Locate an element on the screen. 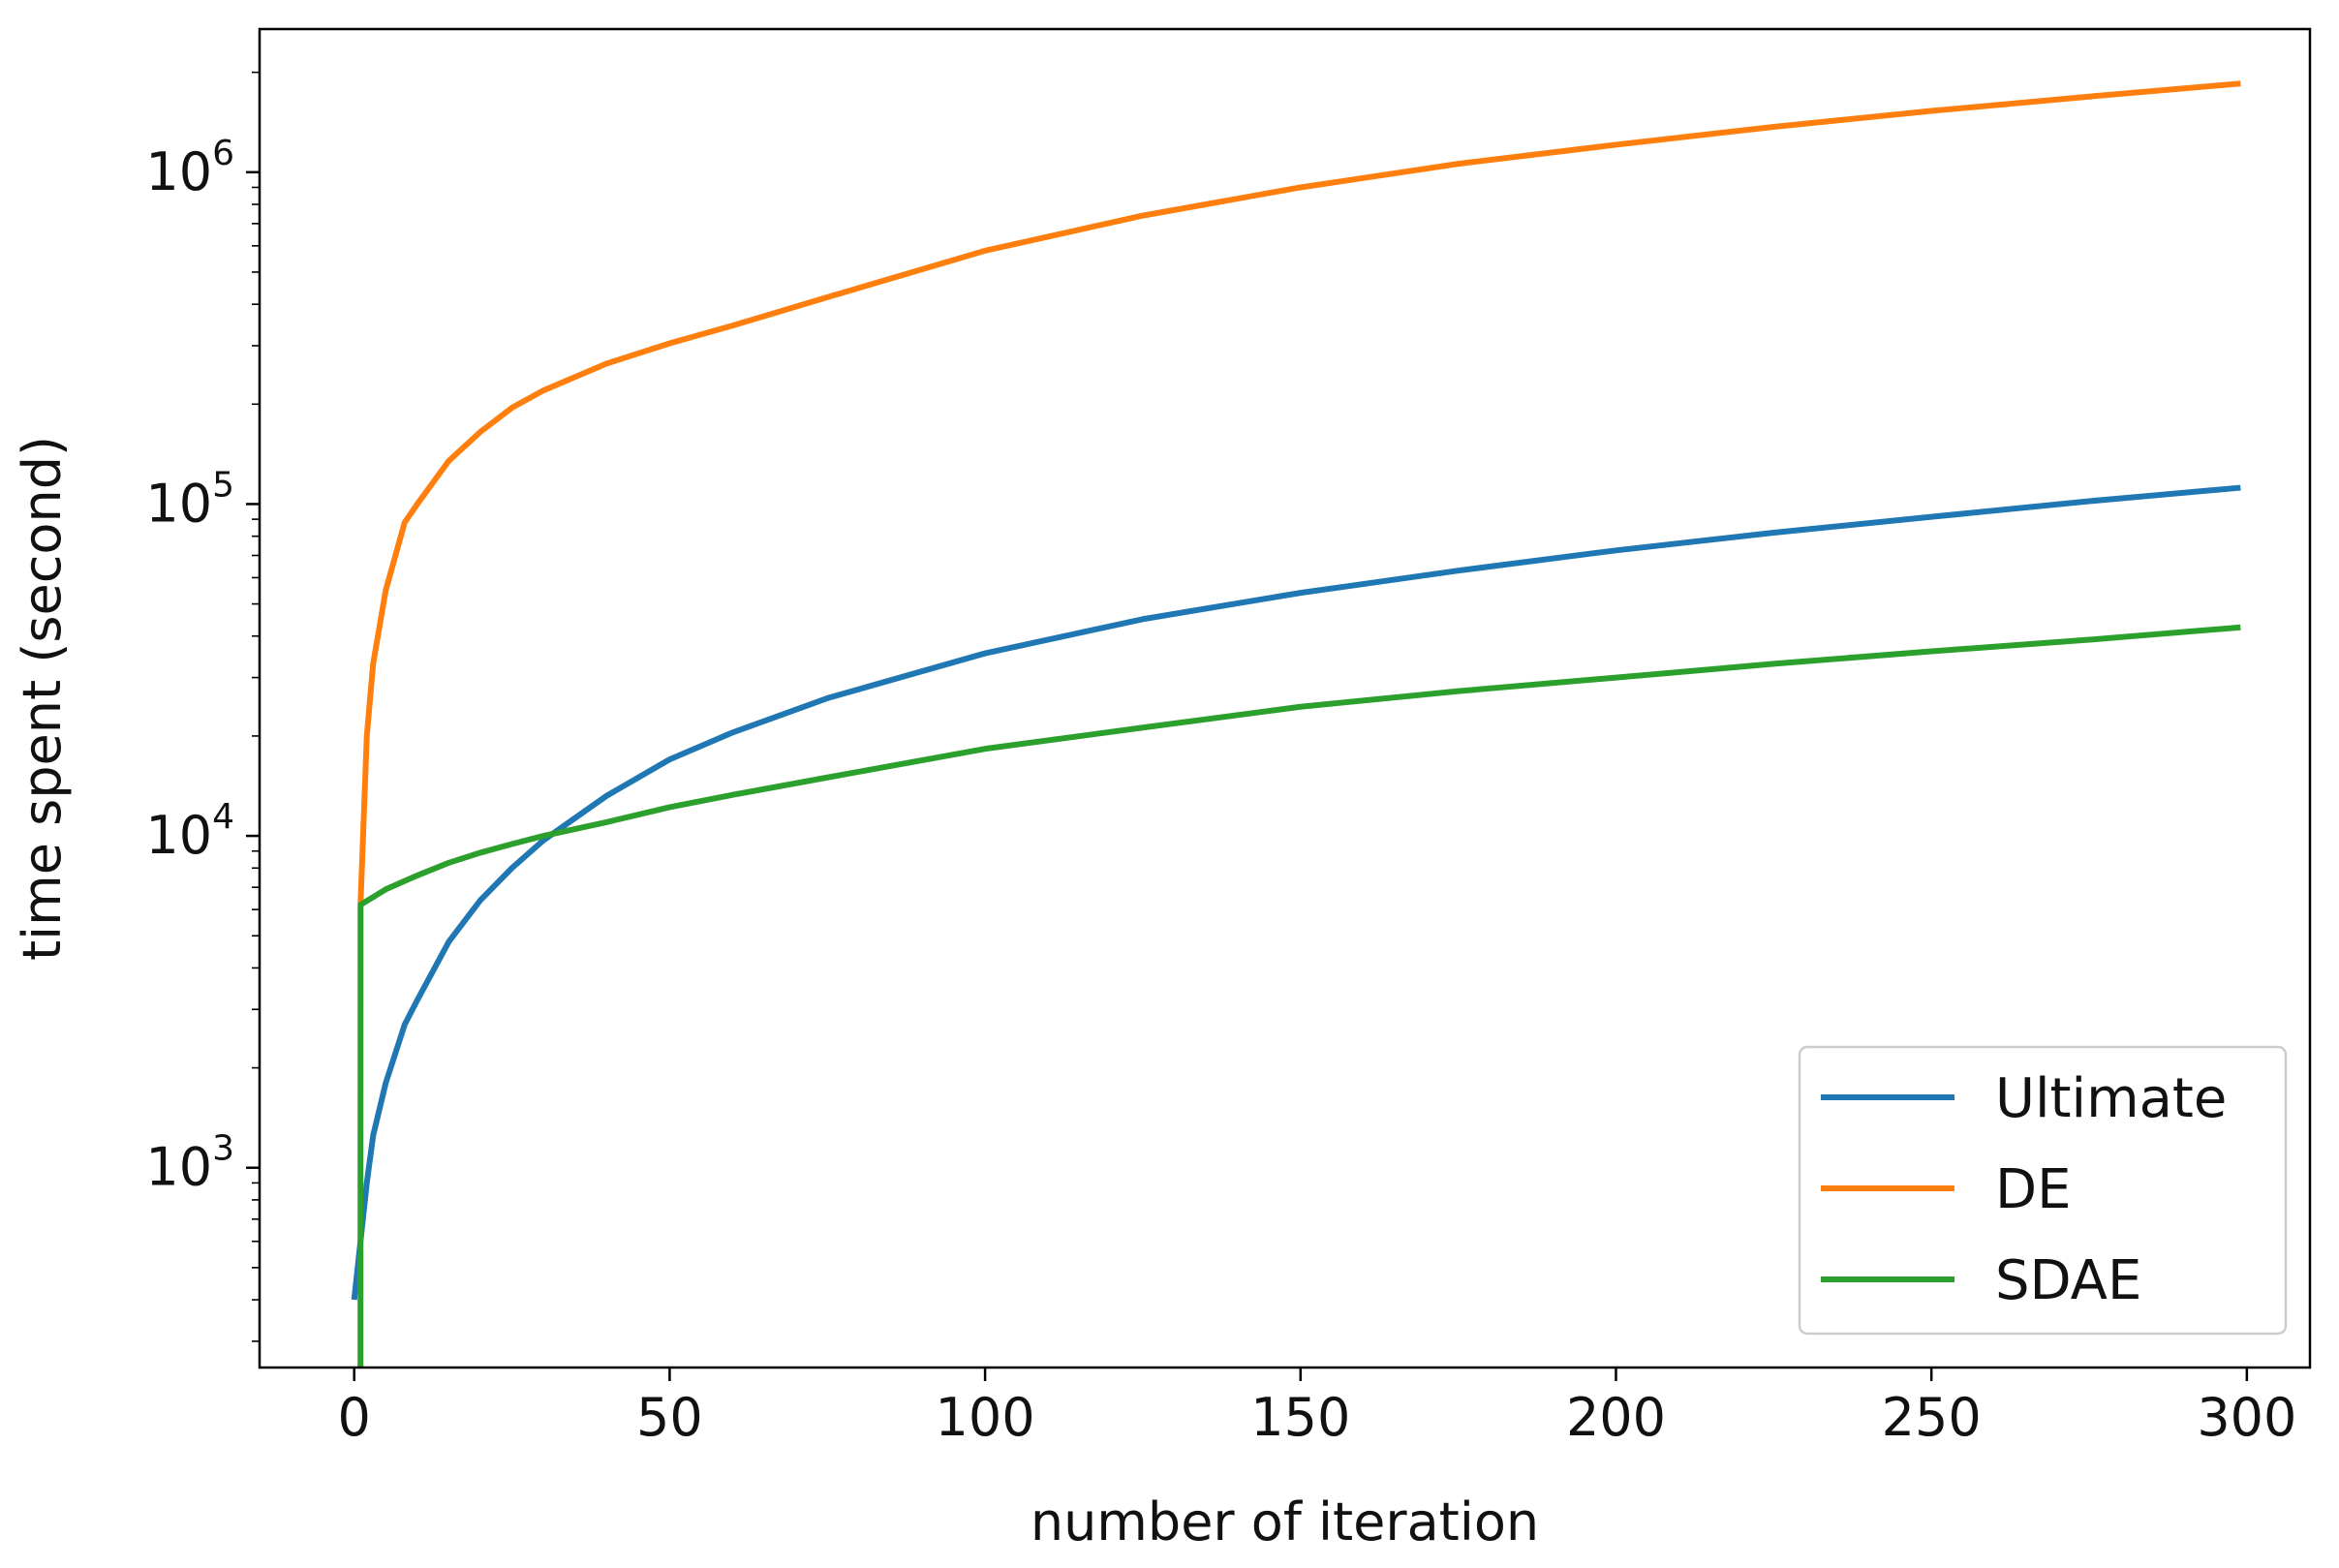 The height and width of the screenshot is (1568, 2339). legend-label-de: DE is located at coordinates (2033, 1189).